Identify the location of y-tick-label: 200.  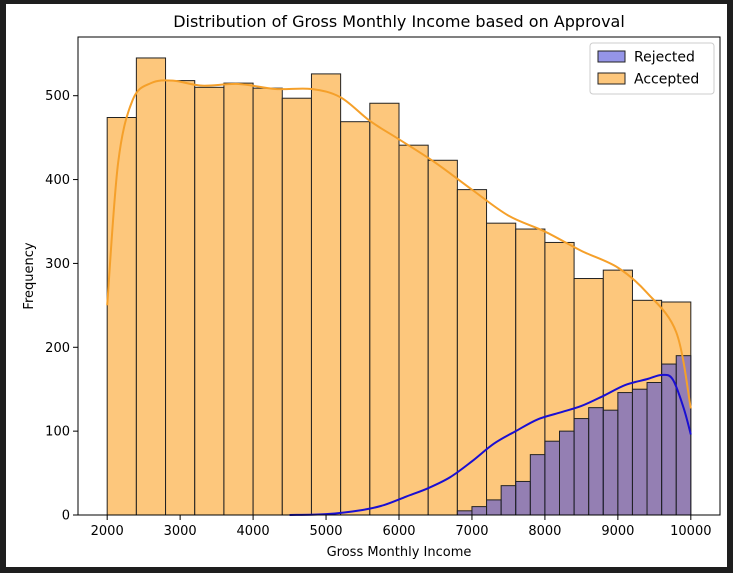
(57, 348).